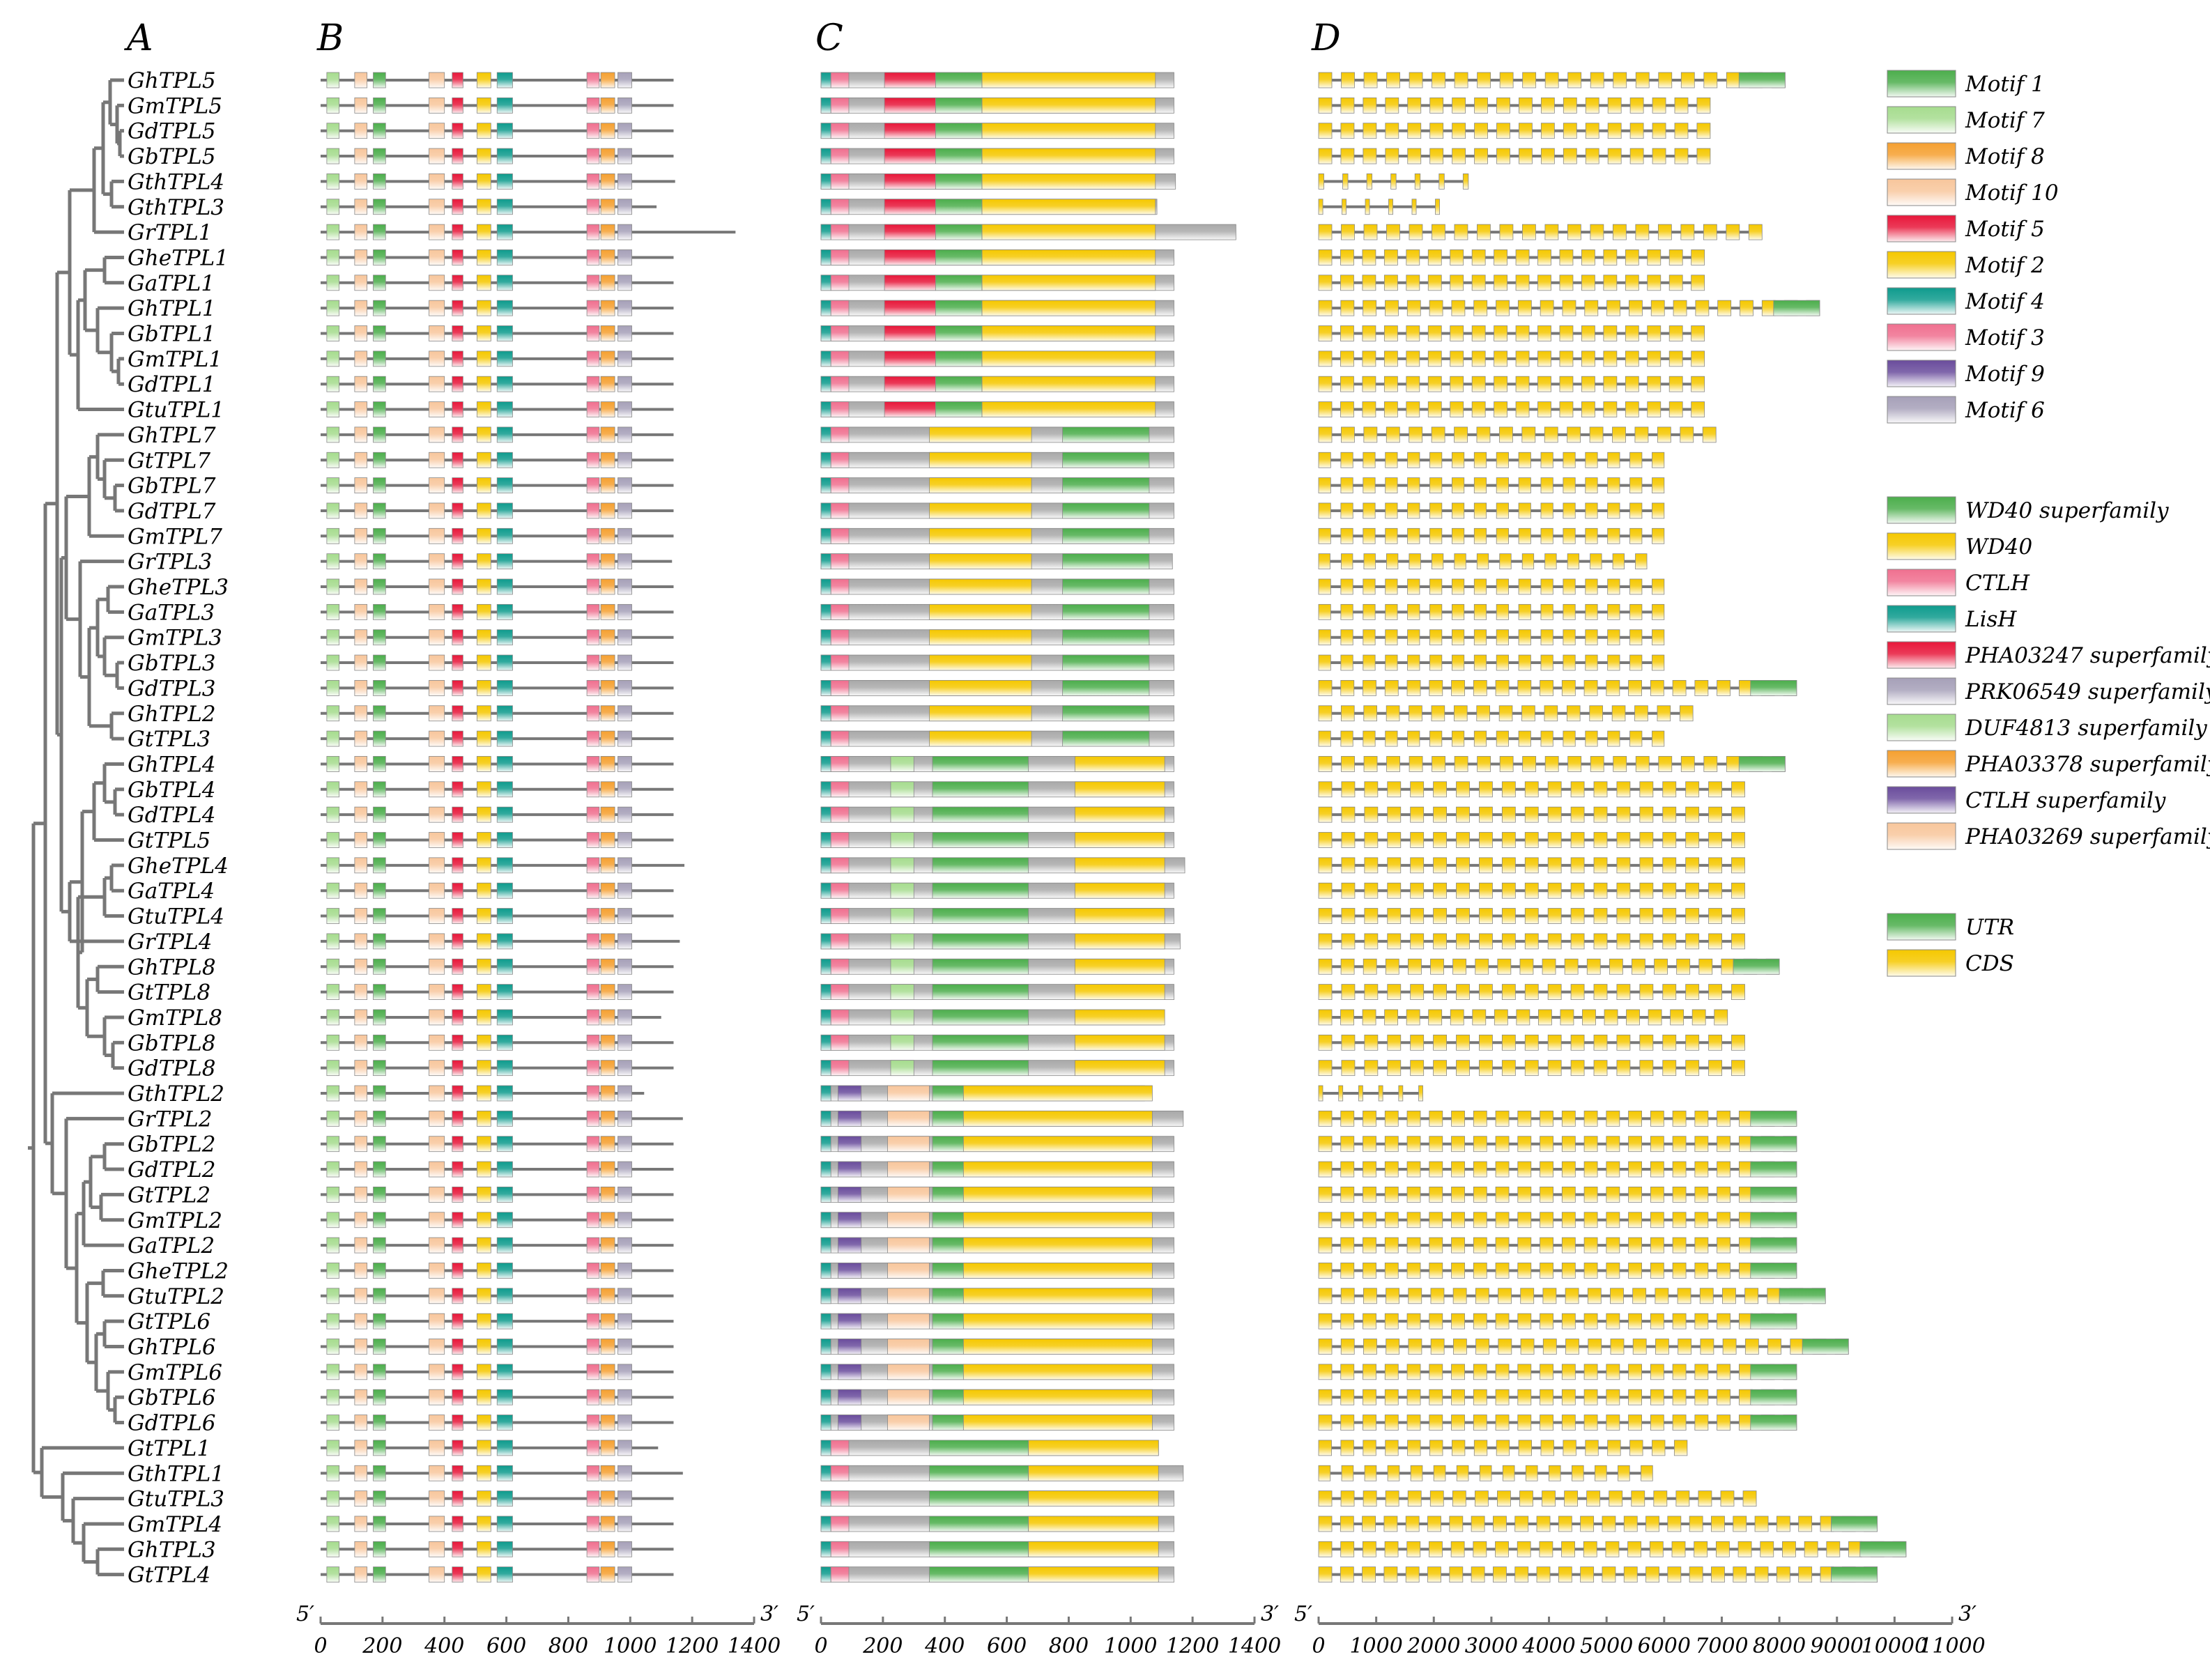 Image resolution: width=2210 pixels, height=1680 pixels. Describe the element at coordinates (1721, 1646) in the screenshot. I see `axis-d-tick-label: 7000` at that location.